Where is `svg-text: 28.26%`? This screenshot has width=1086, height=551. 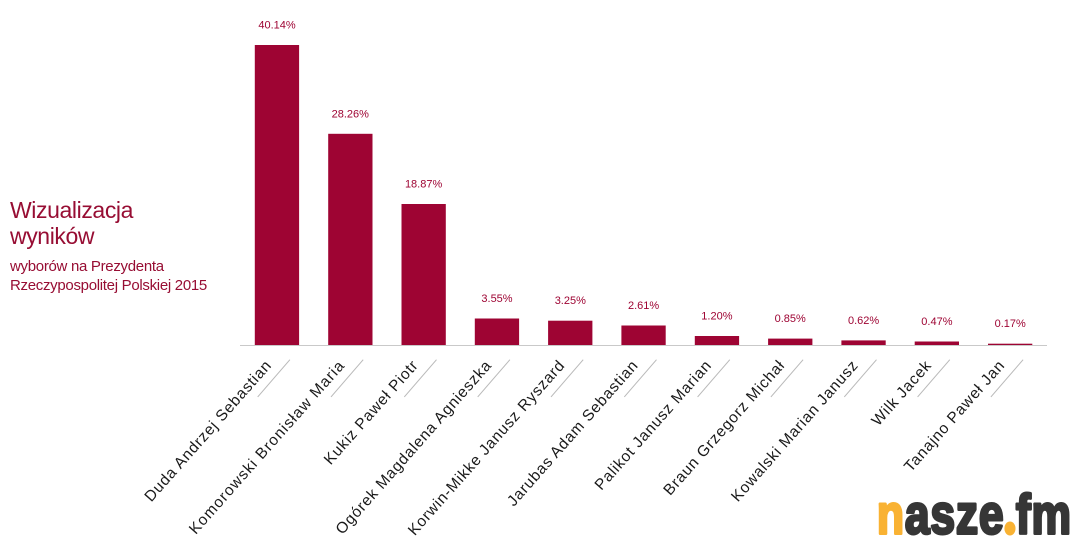 svg-text: 28.26% is located at coordinates (351, 114).